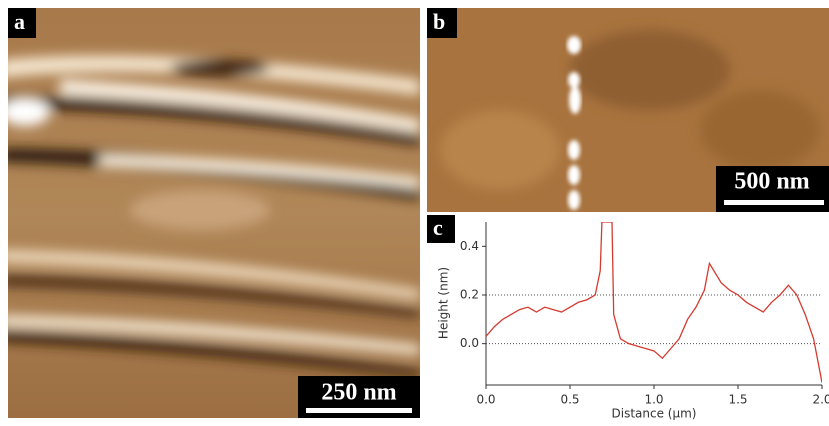  I want to click on y-tick-label: 0.4, so click(469, 246).